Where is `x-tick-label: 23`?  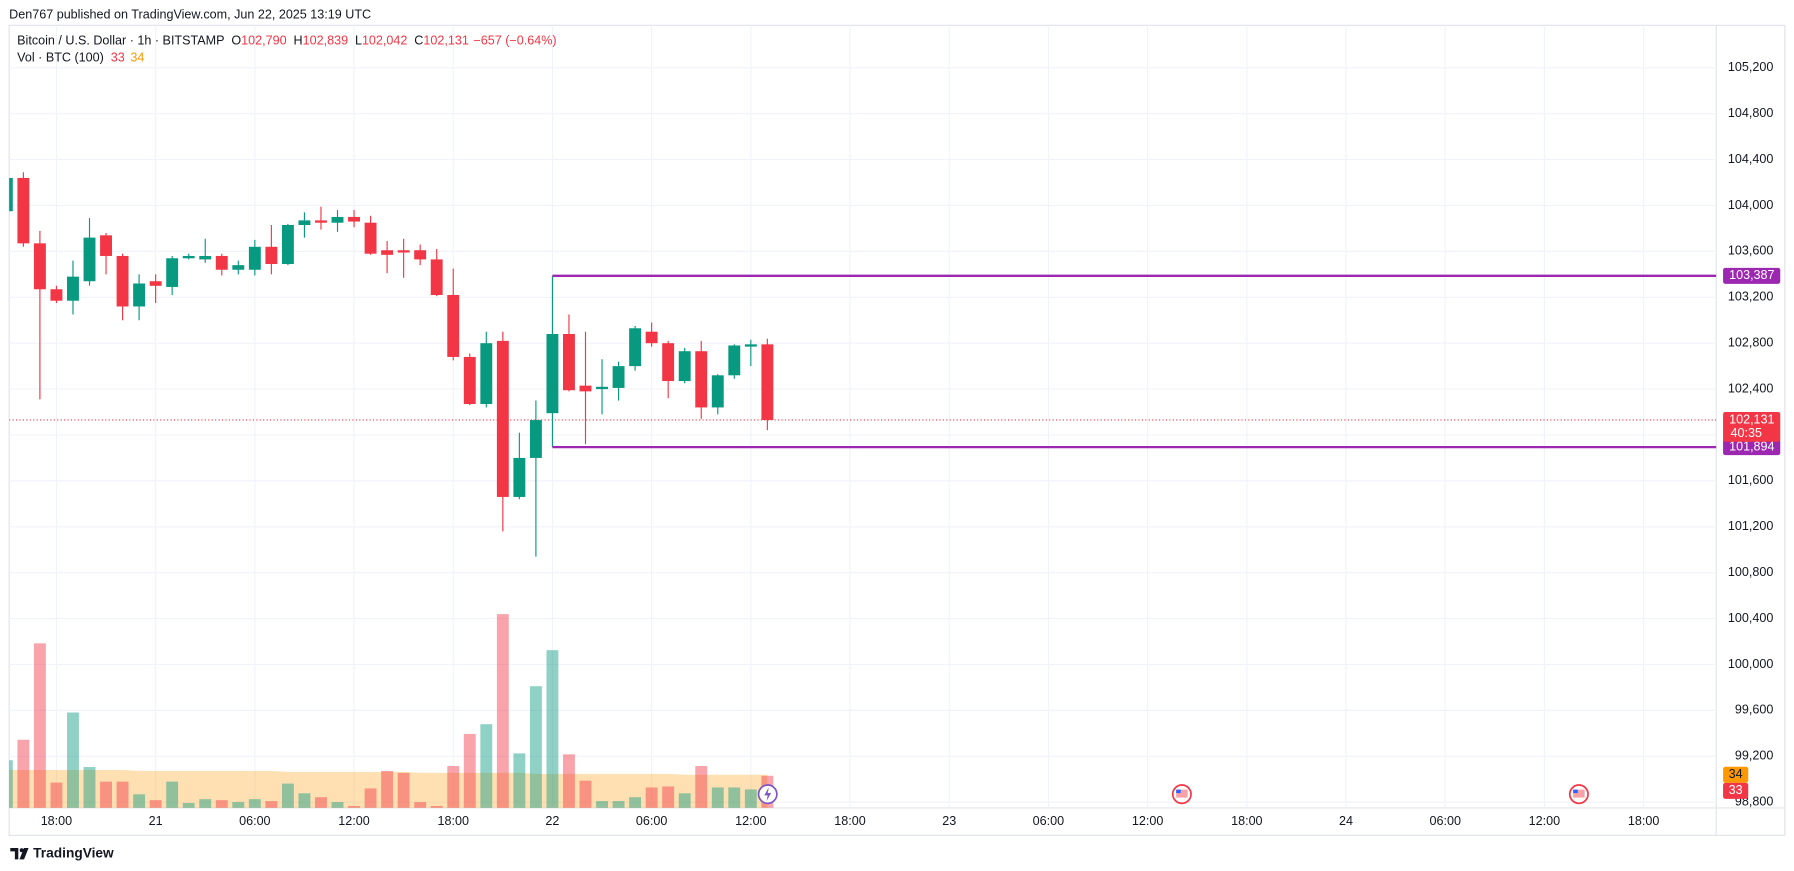 x-tick-label: 23 is located at coordinates (949, 821).